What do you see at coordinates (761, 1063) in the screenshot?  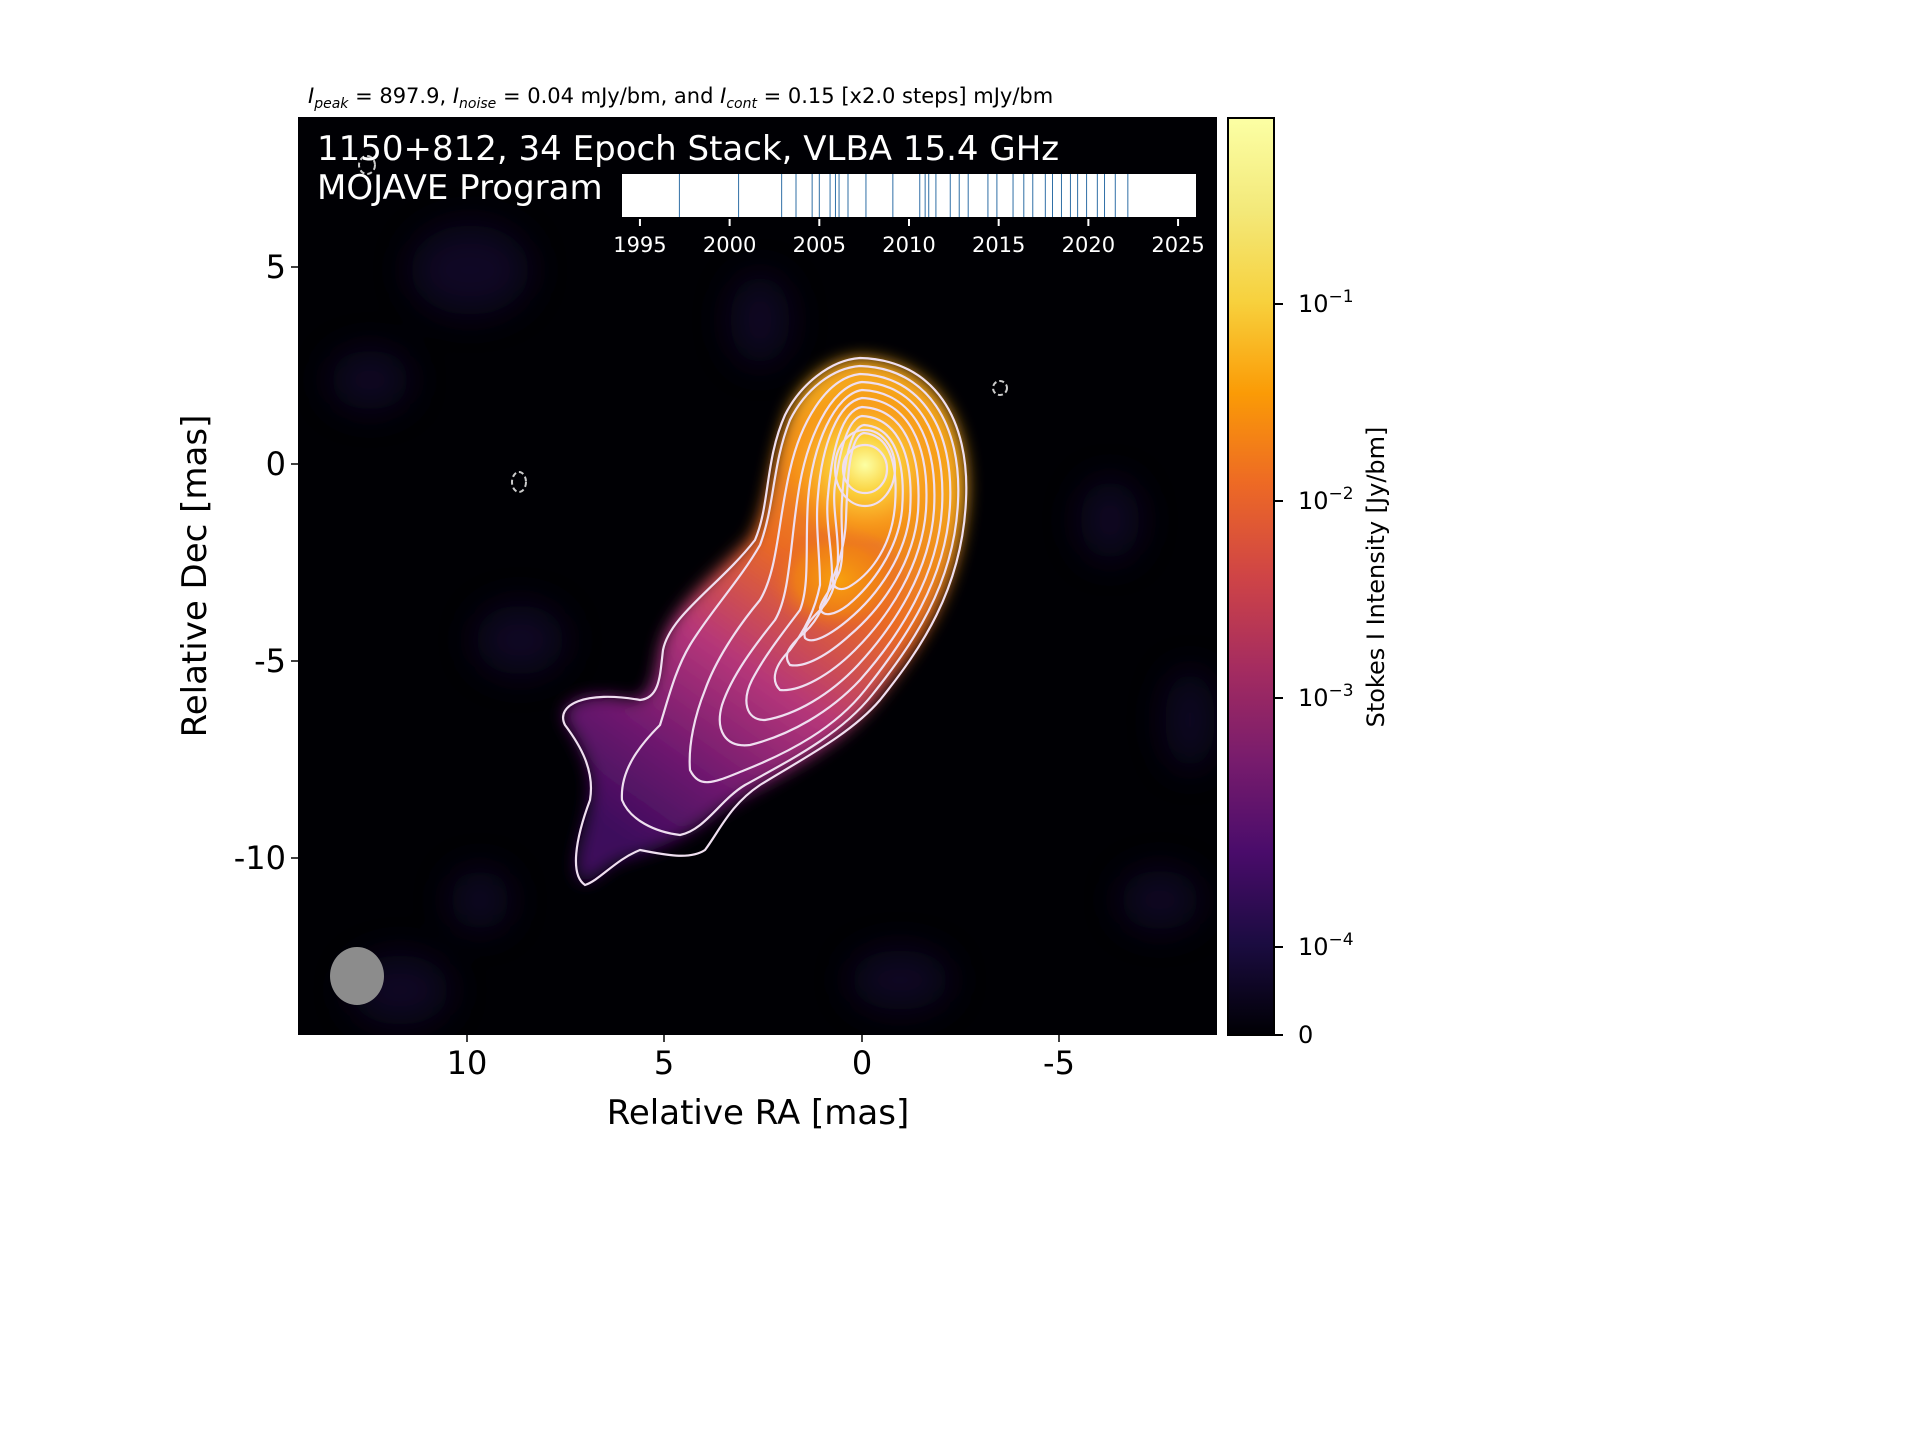 I see `x-tick-labels: 10 5 0 -5` at bounding box center [761, 1063].